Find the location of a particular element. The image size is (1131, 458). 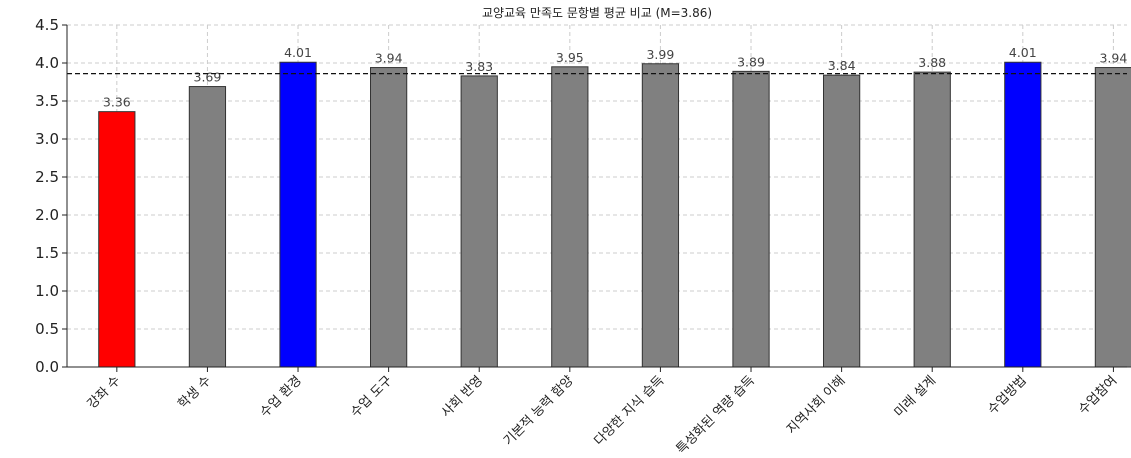

bar-value-label: 3.89 is located at coordinates (751, 61).